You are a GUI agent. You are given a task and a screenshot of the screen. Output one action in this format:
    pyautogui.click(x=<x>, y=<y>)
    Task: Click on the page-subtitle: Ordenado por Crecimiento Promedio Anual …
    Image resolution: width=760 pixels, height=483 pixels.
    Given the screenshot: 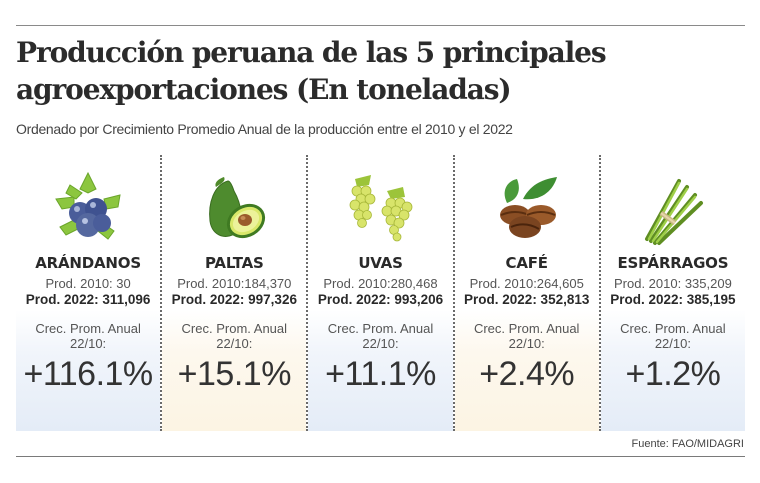 What is the action you would take?
    pyautogui.click(x=264, y=129)
    